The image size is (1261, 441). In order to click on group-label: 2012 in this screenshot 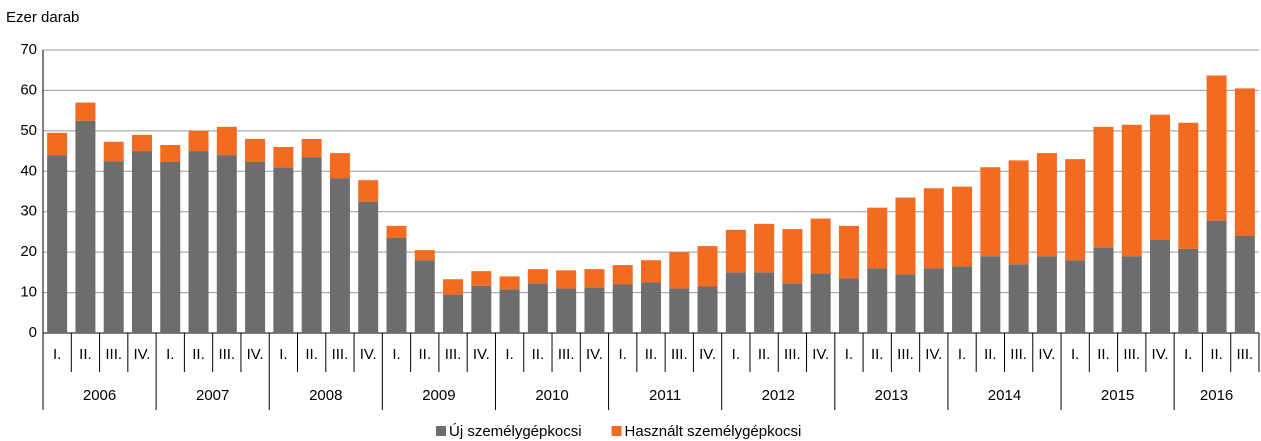, I will do `click(778, 395)`.